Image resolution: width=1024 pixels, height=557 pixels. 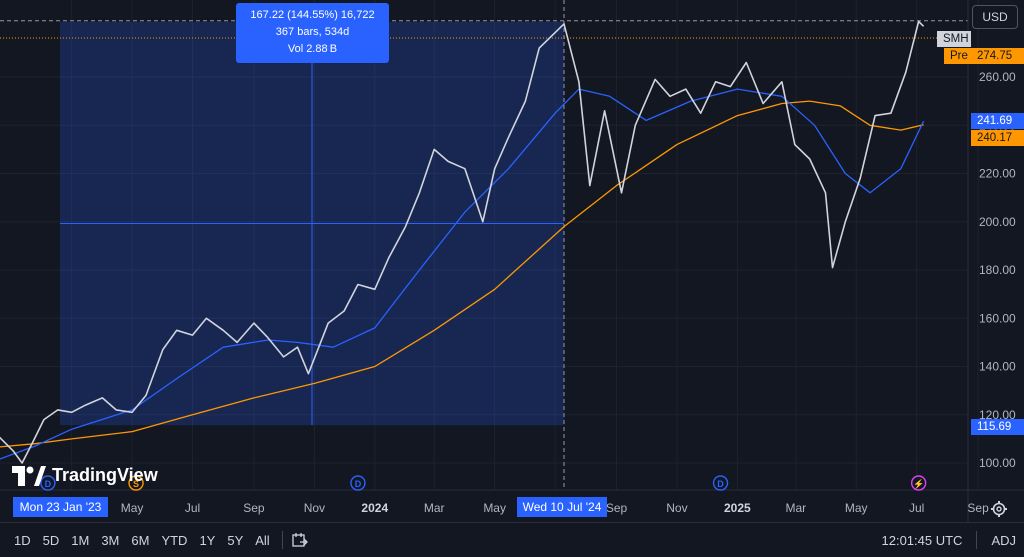 What do you see at coordinates (995, 56) in the screenshot?
I see `pre-price-value: 274.75` at bounding box center [995, 56].